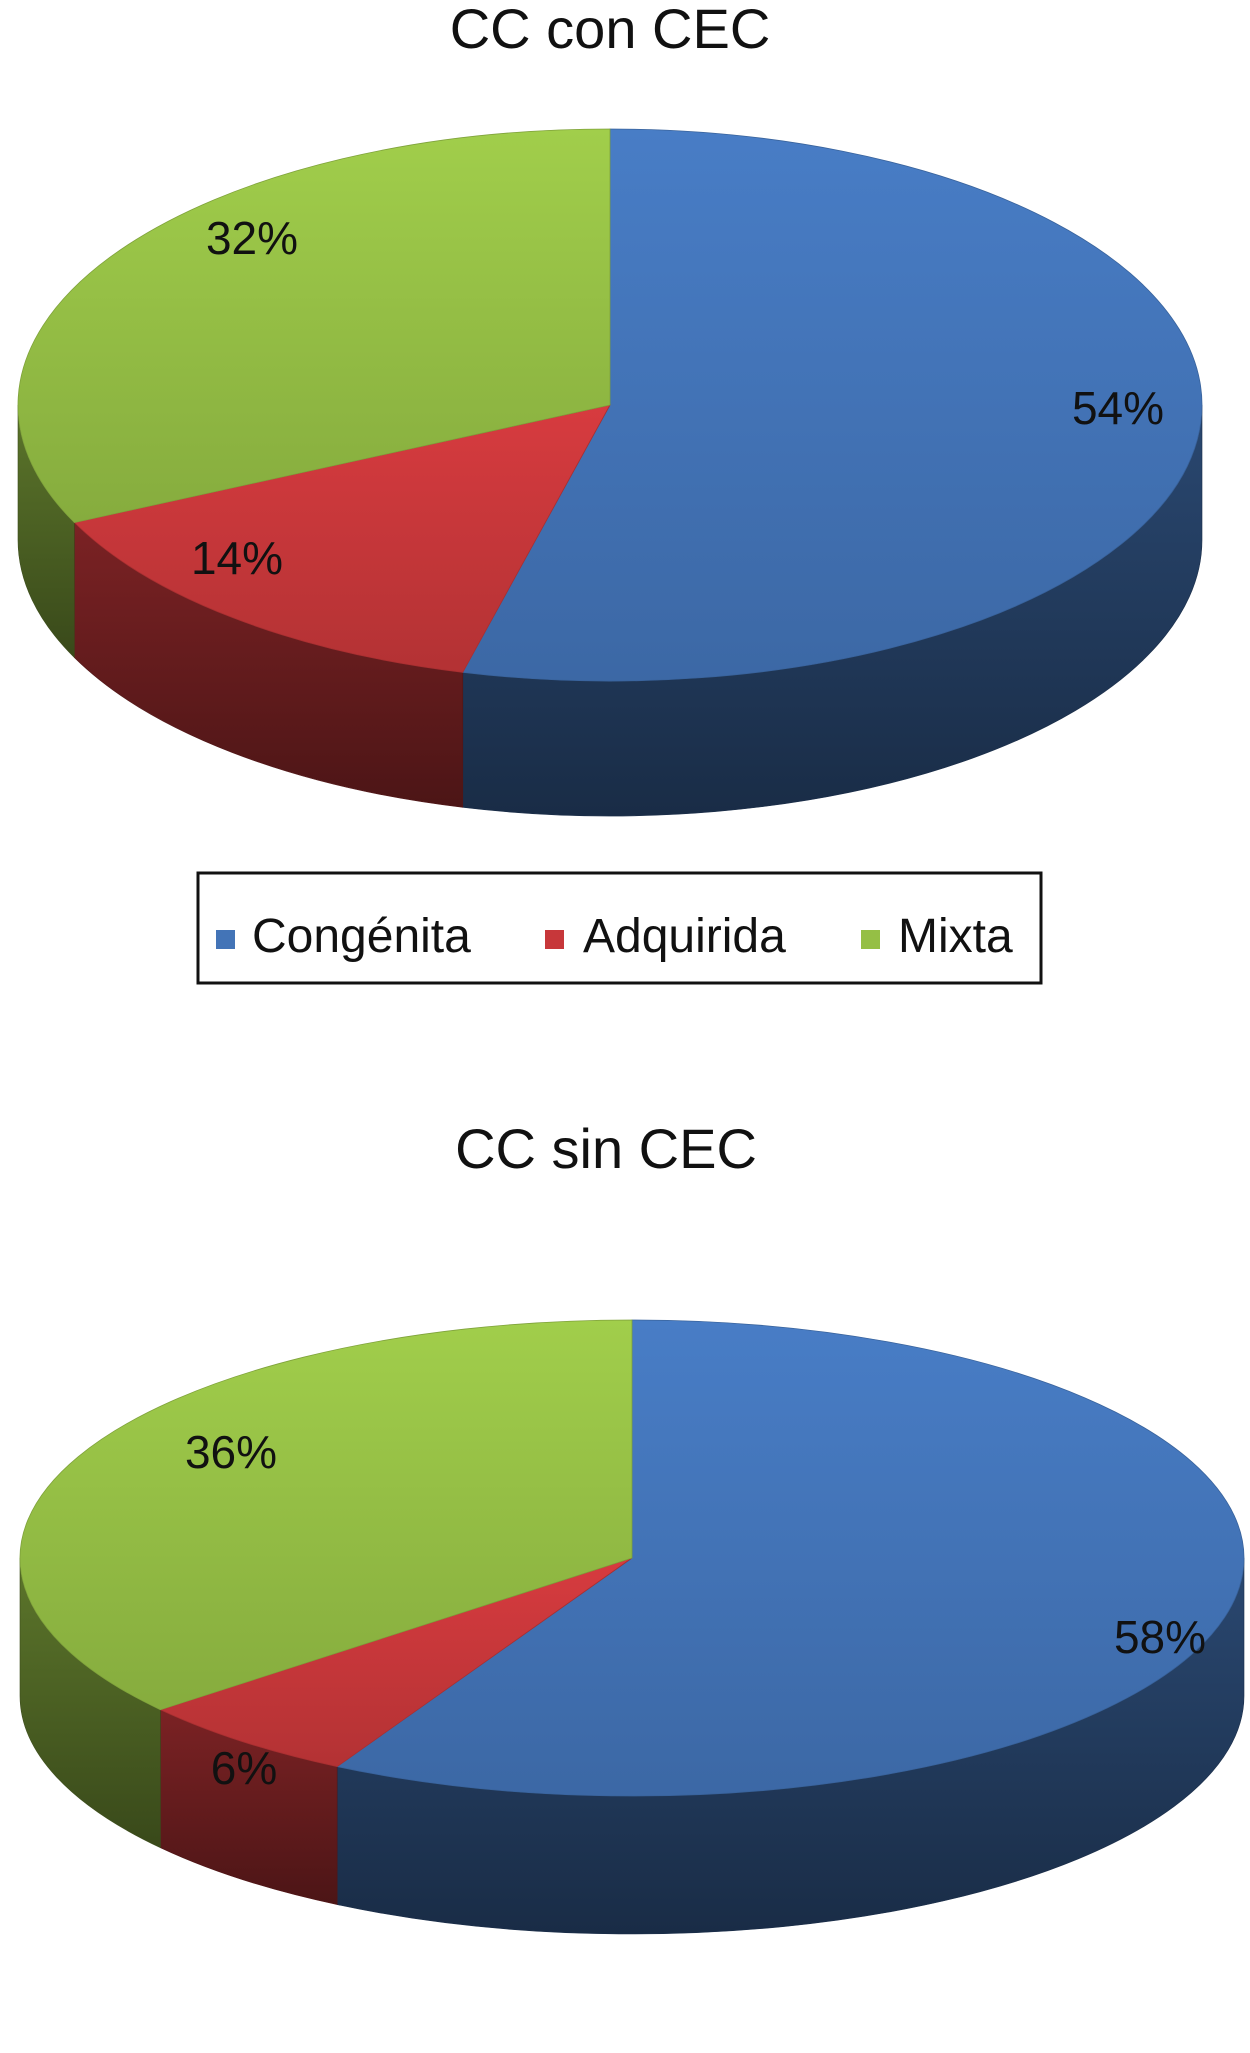 The height and width of the screenshot is (2053, 1250). I want to click on legend-box, so click(619, 928).